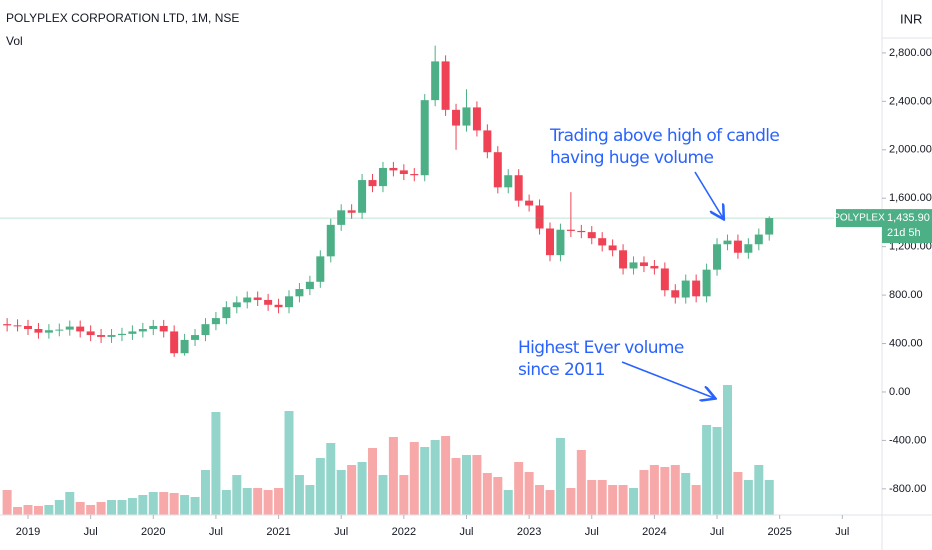  Describe the element at coordinates (908, 218) in the screenshot. I see `last-price-label: 1,435.90` at that location.